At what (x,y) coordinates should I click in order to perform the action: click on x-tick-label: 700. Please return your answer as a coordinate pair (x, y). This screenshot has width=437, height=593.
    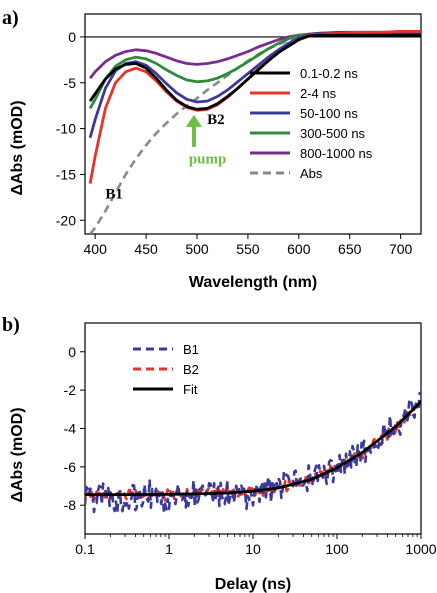
    Looking at the image, I should click on (401, 249).